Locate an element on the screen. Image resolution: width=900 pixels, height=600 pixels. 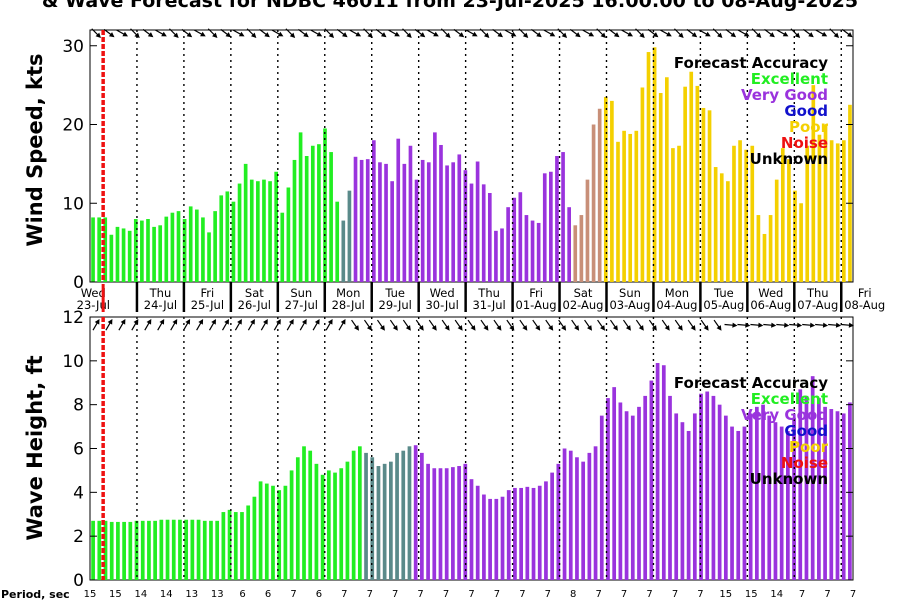
y-tick-label: 12 is located at coordinates (73, 318).